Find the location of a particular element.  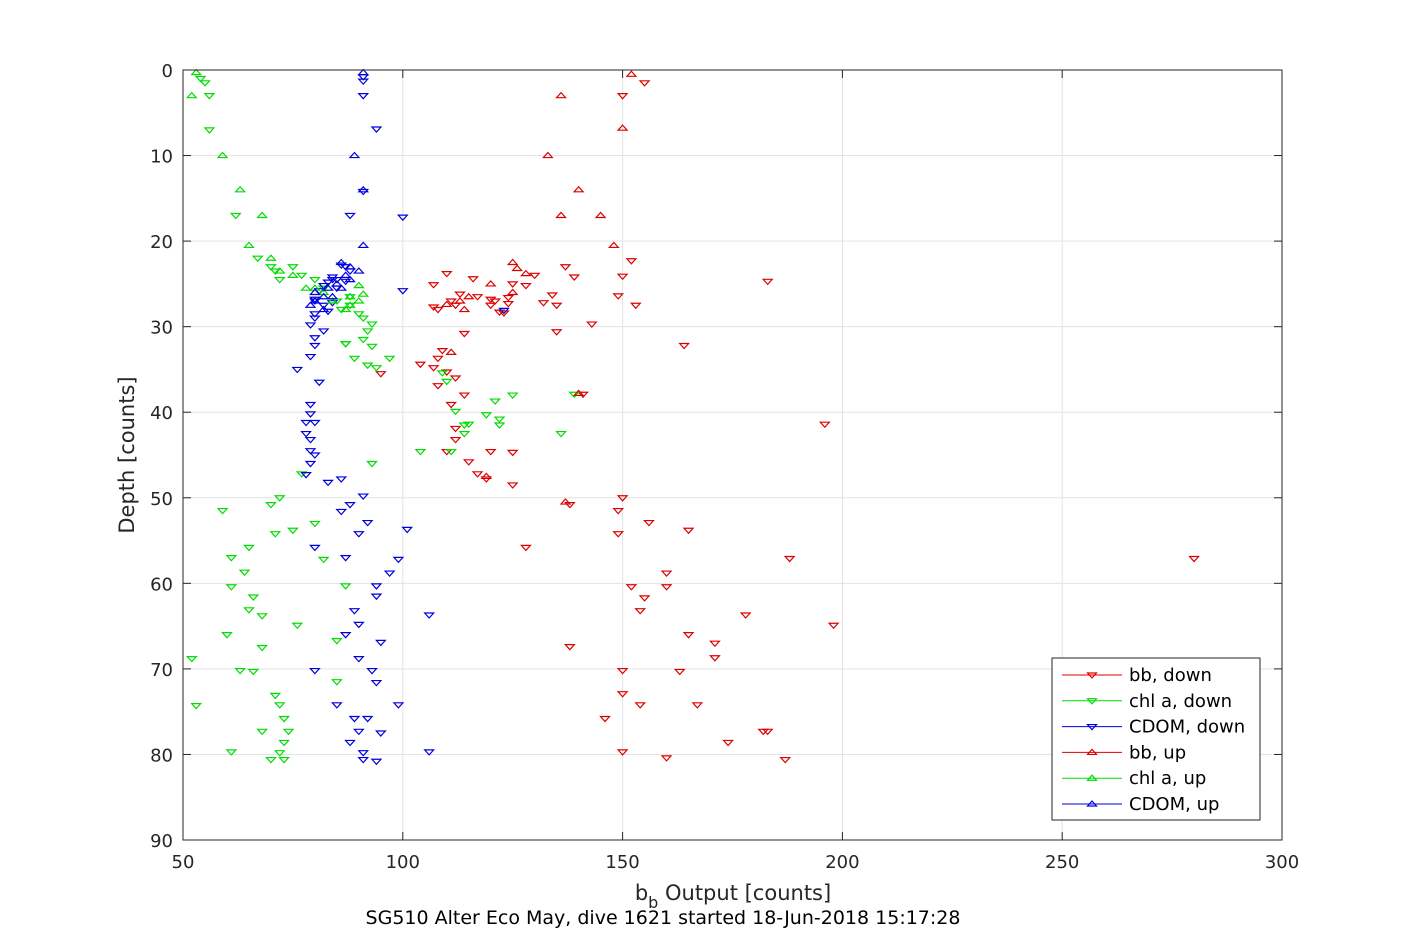

y-tick-label: 70 is located at coordinates (161, 670).